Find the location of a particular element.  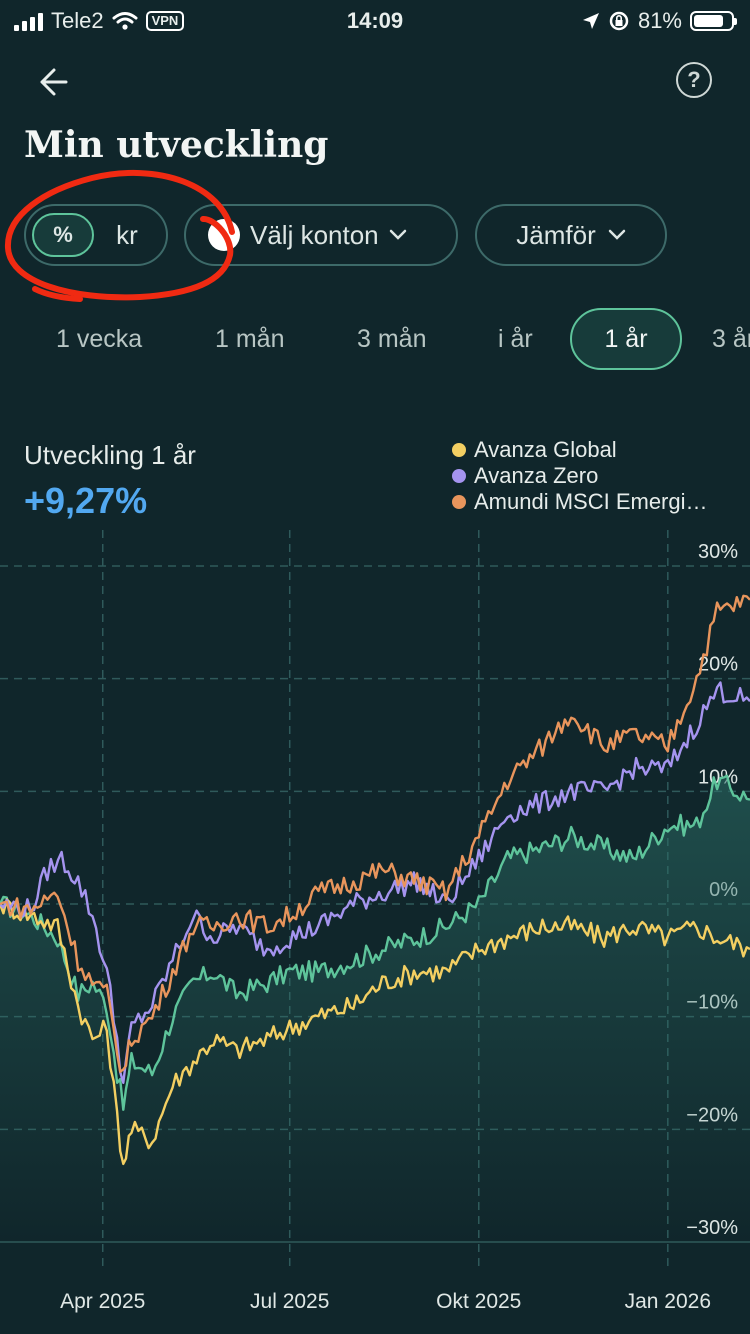

tab-1-ar: 1 år is located at coordinates (626, 339).